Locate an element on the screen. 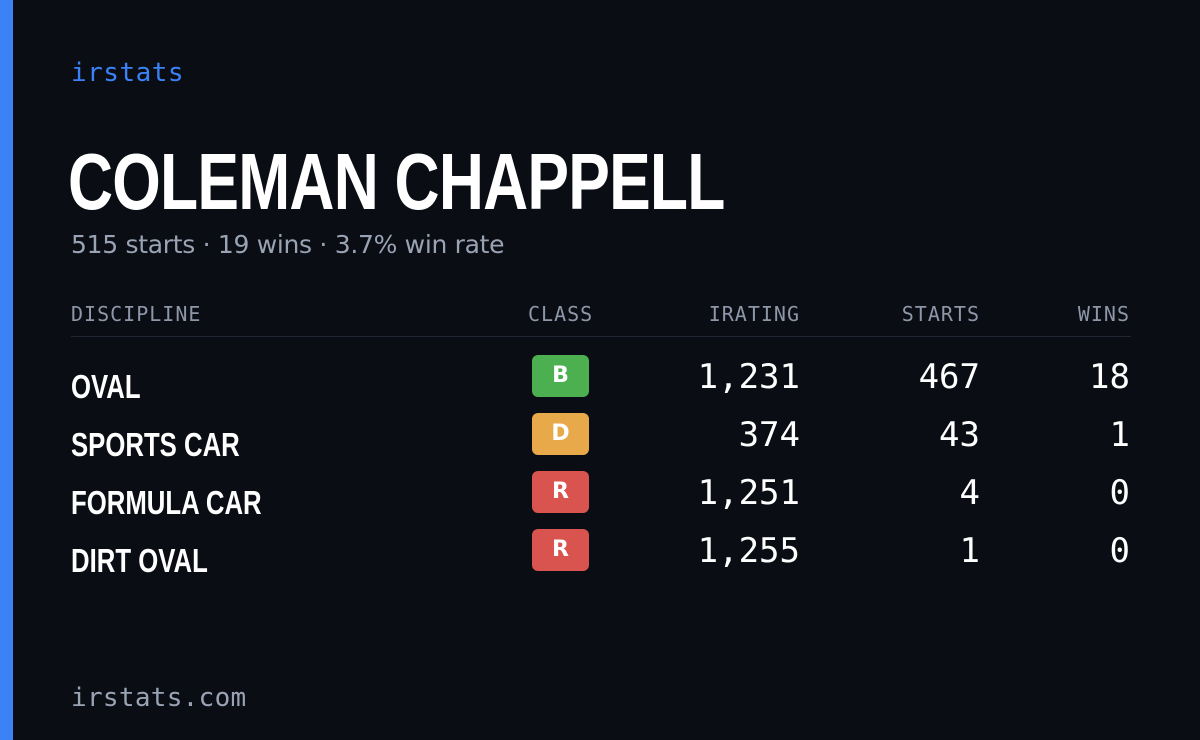 This screenshot has width=1200, height=740. discipline-name: DIRT OVAL is located at coordinates (139, 560).